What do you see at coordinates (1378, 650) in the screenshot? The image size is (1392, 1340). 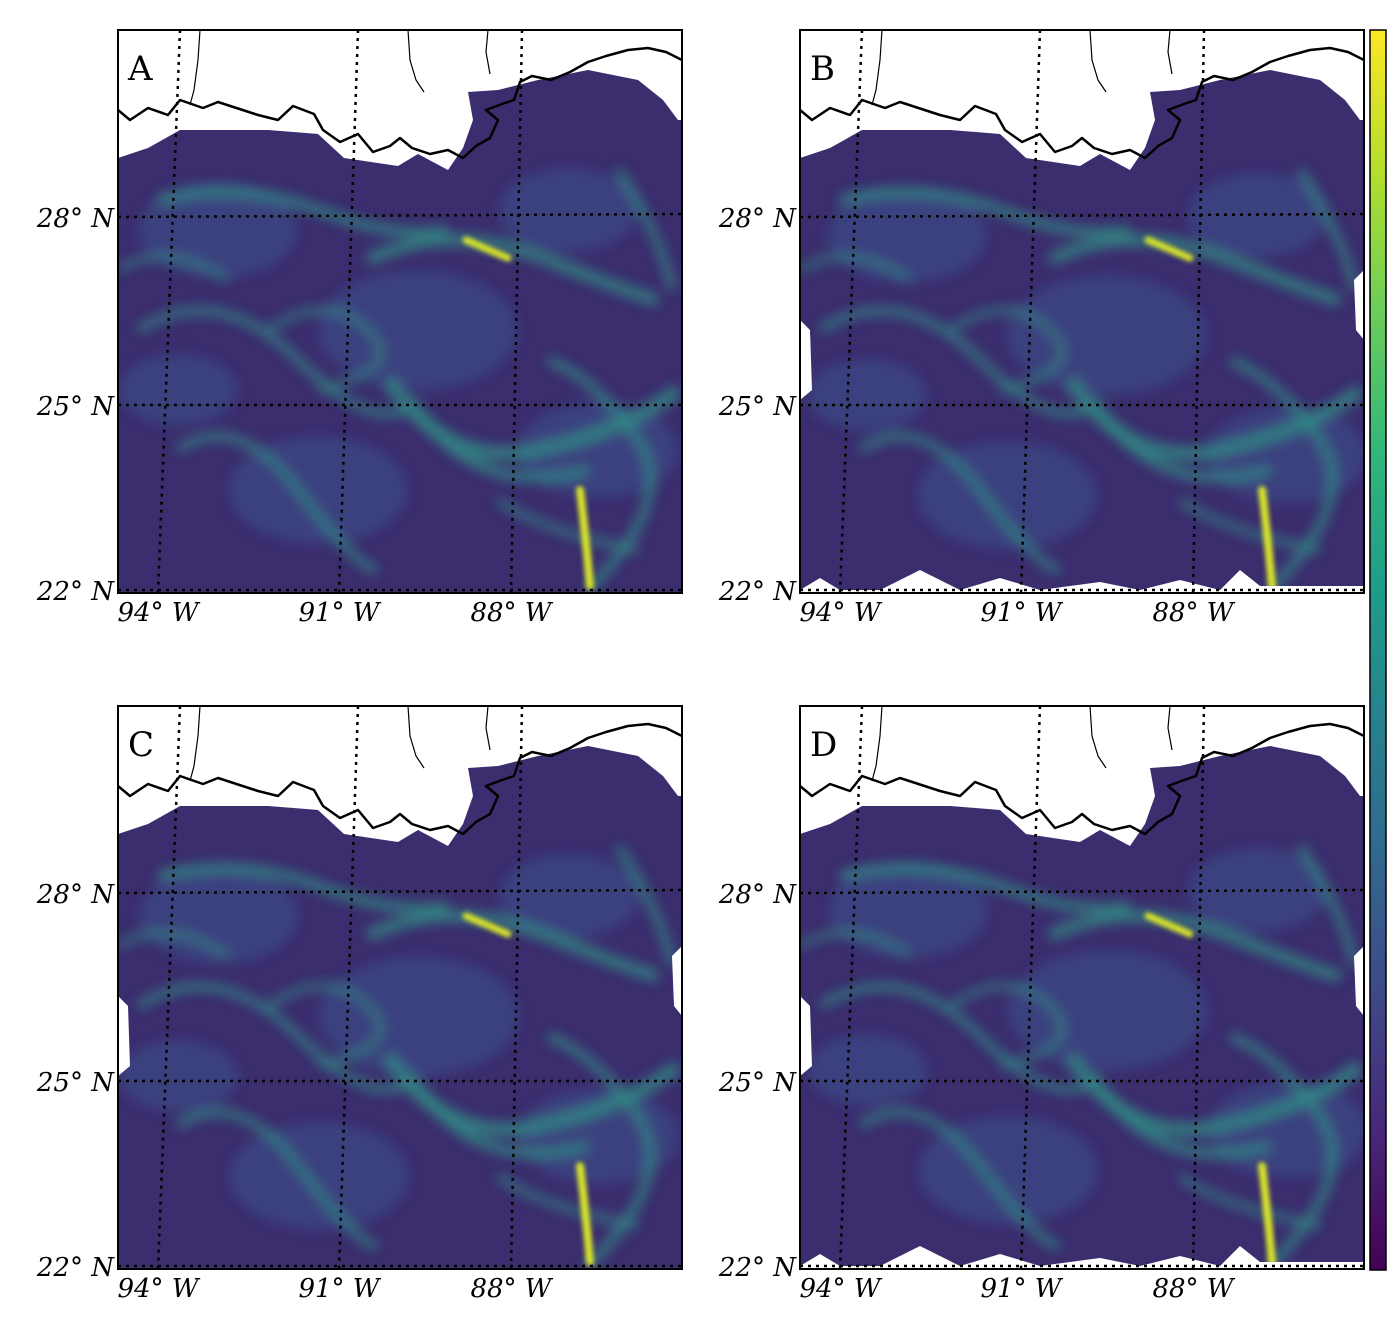 I see `colorbar-scale` at bounding box center [1378, 650].